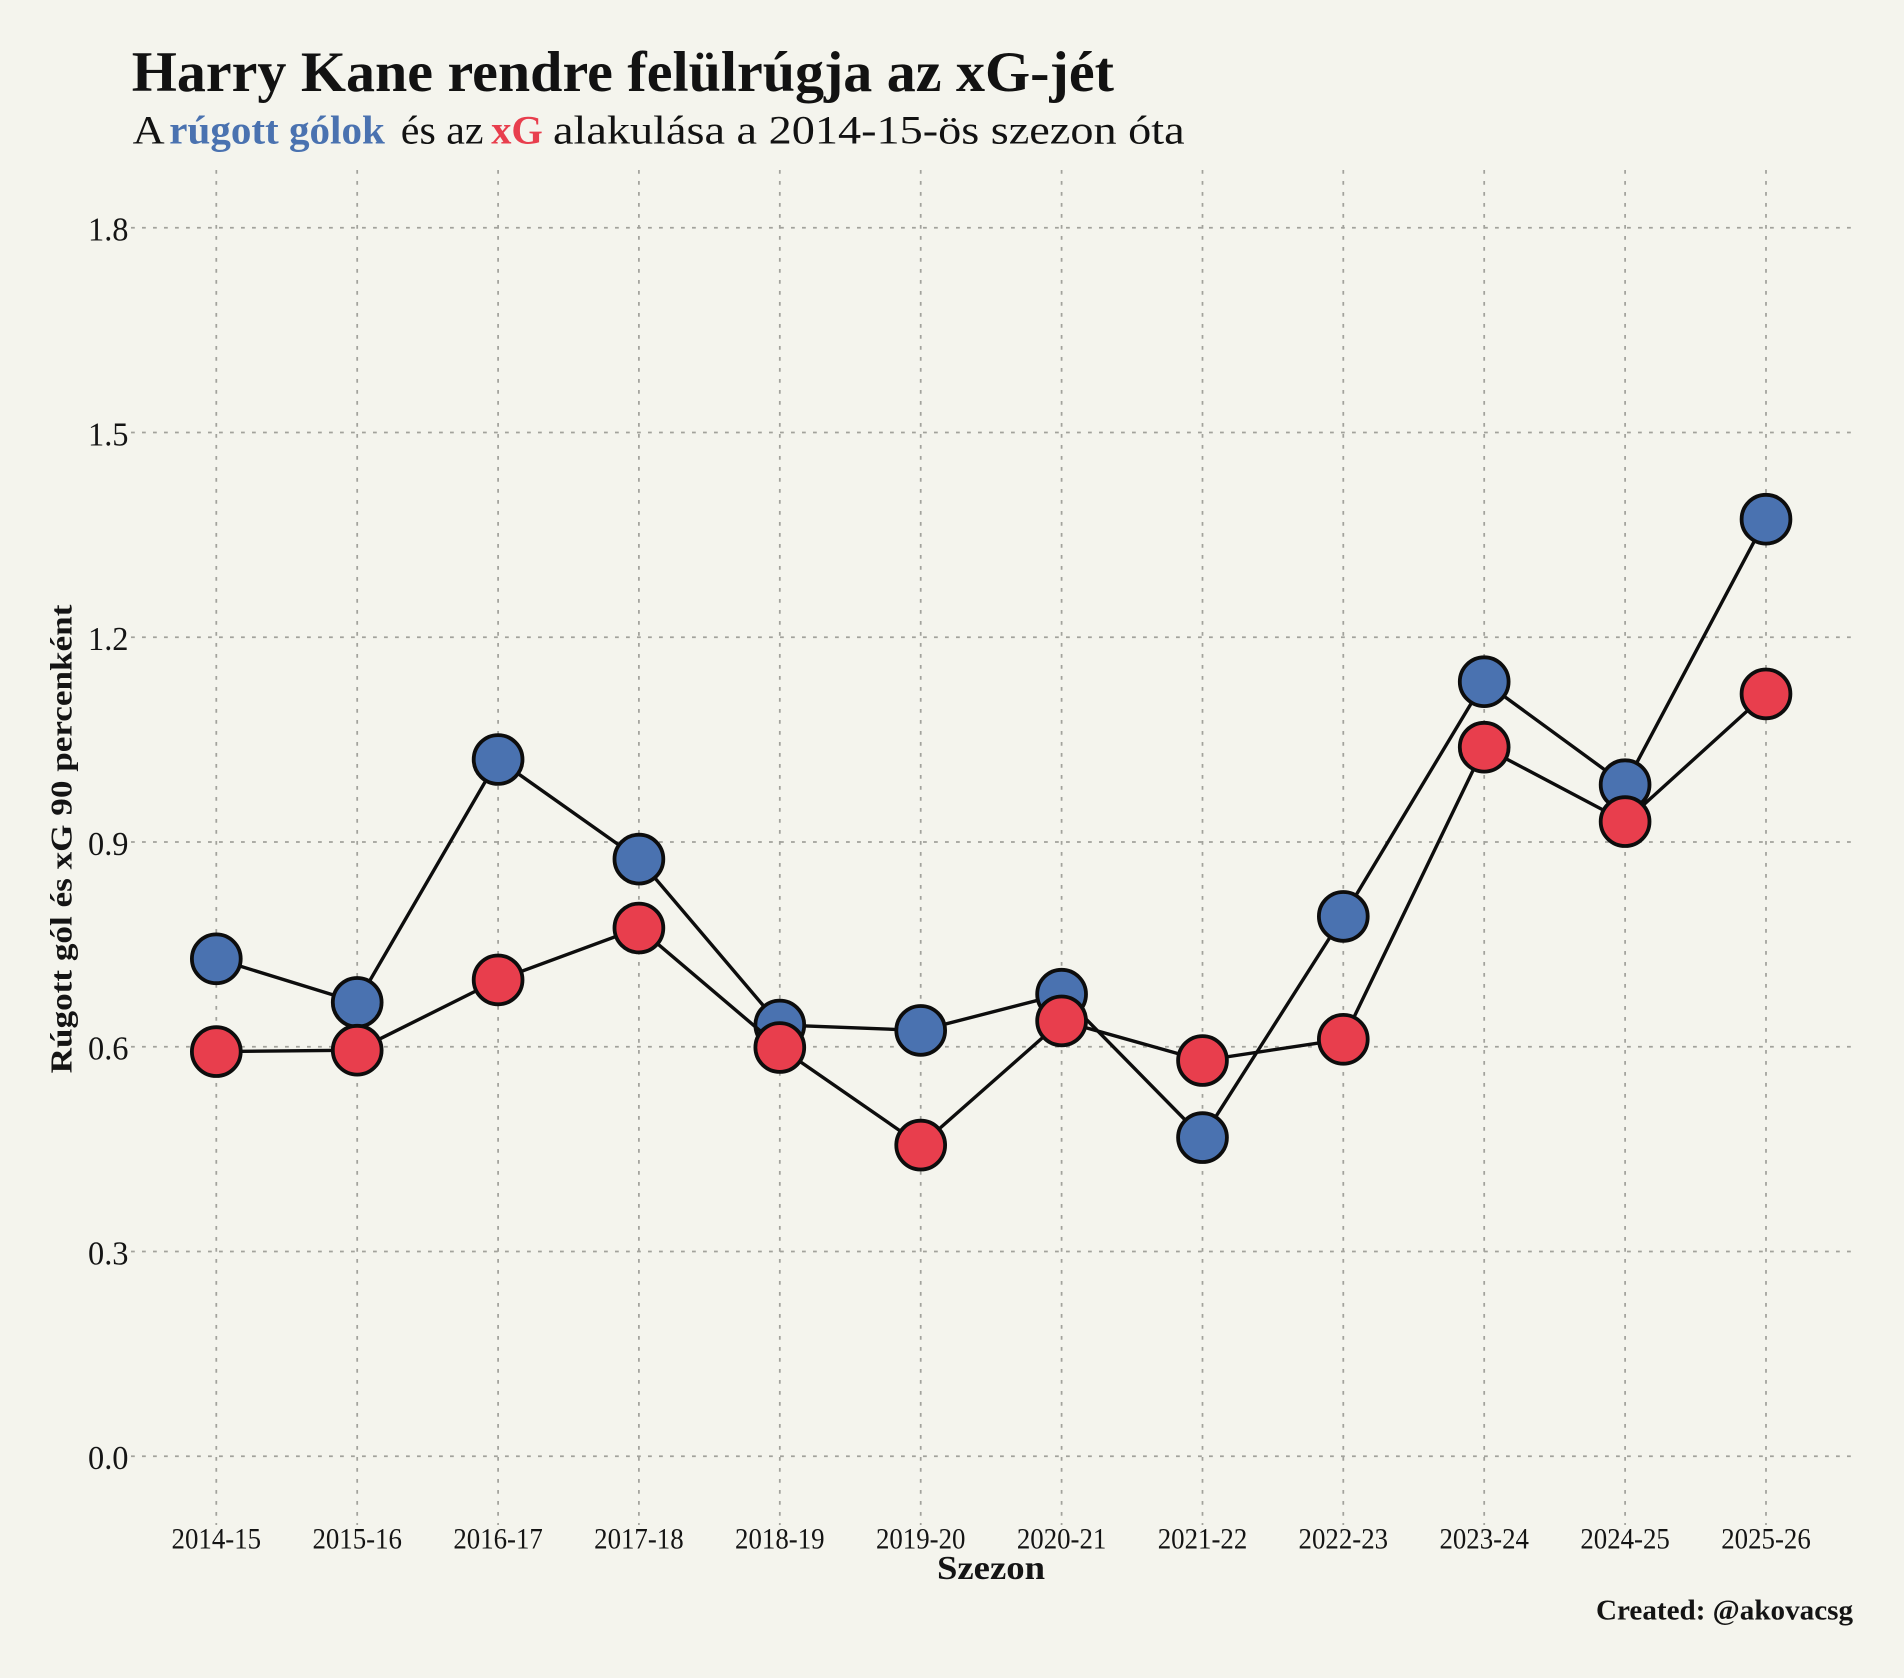 This screenshot has height=1678, width=1904. Describe the element at coordinates (498, 1539) in the screenshot. I see `svg-text: 2016-17` at that location.